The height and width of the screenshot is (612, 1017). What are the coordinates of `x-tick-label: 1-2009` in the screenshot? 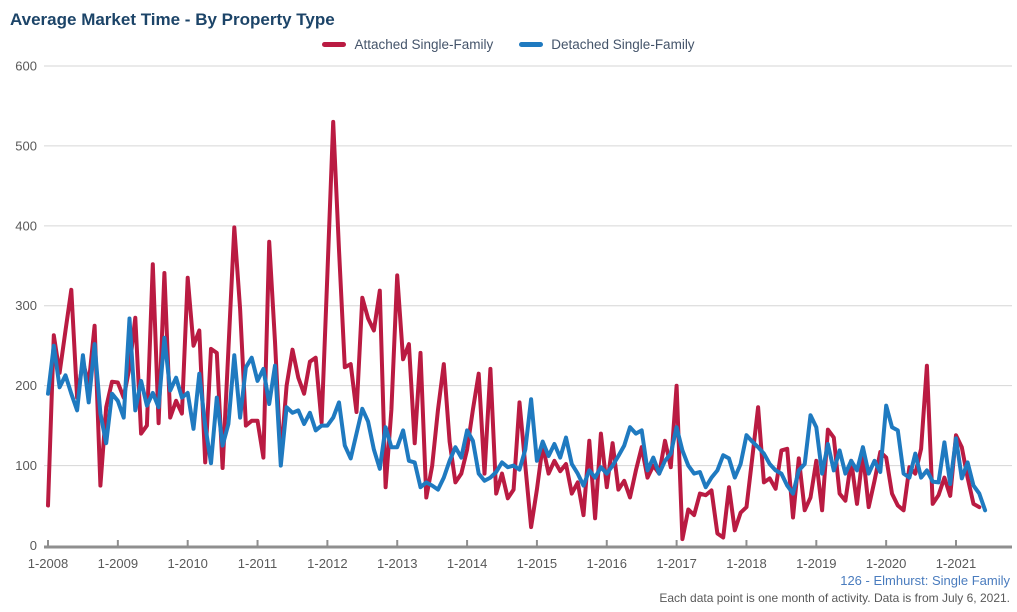 It's located at (118, 563).